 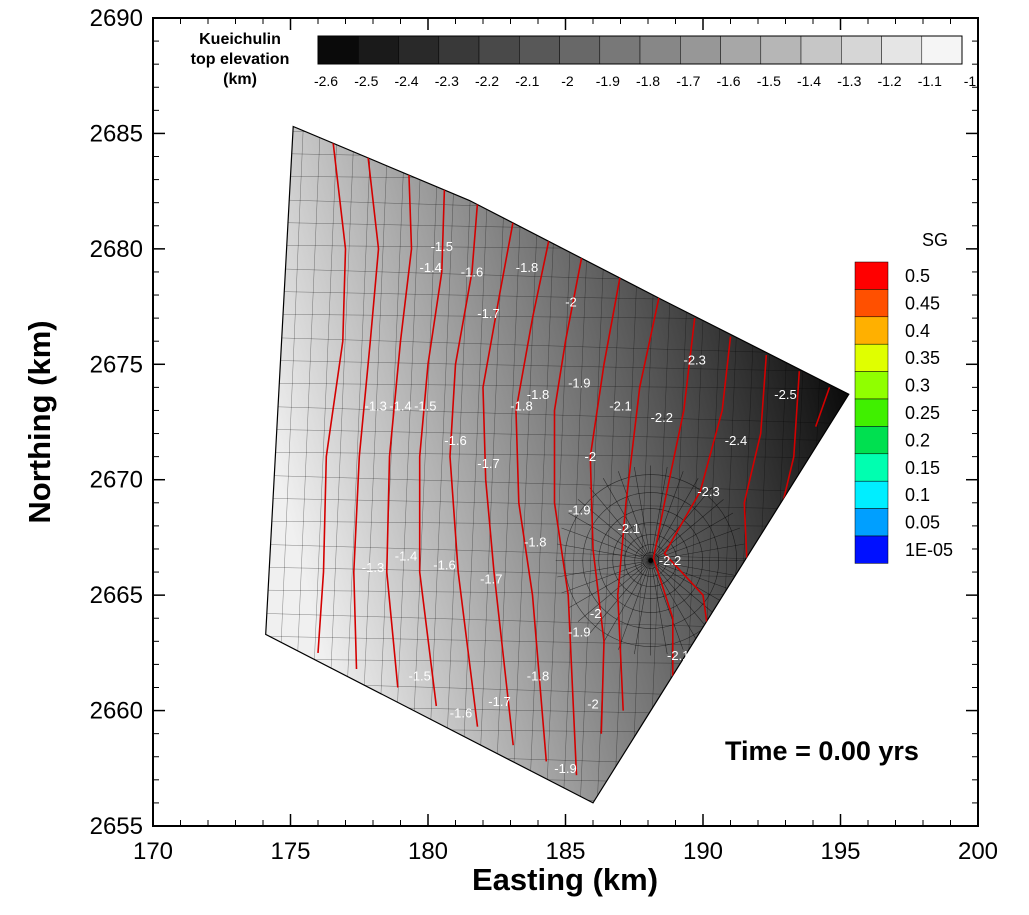 What do you see at coordinates (565, 879) in the screenshot?
I see `x-axis-label: Easting (km)` at bounding box center [565, 879].